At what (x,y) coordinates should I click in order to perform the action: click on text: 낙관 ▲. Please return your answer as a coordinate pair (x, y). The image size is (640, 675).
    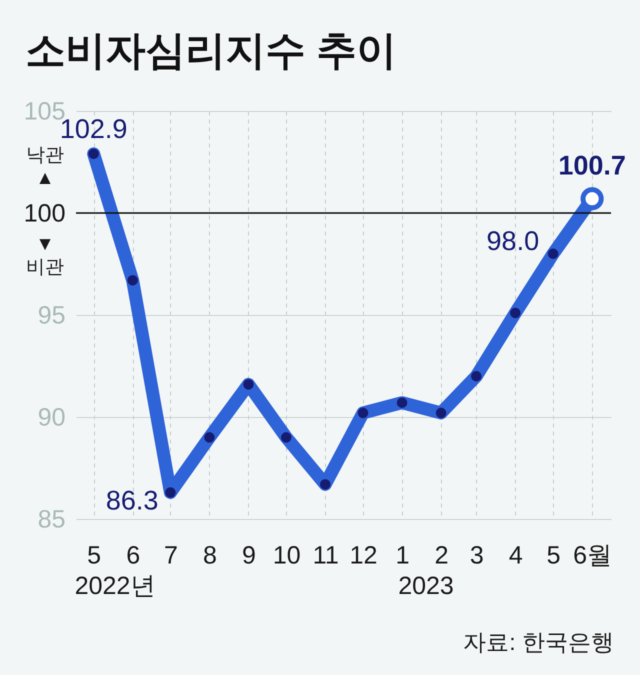
    Looking at the image, I should click on (45, 167).